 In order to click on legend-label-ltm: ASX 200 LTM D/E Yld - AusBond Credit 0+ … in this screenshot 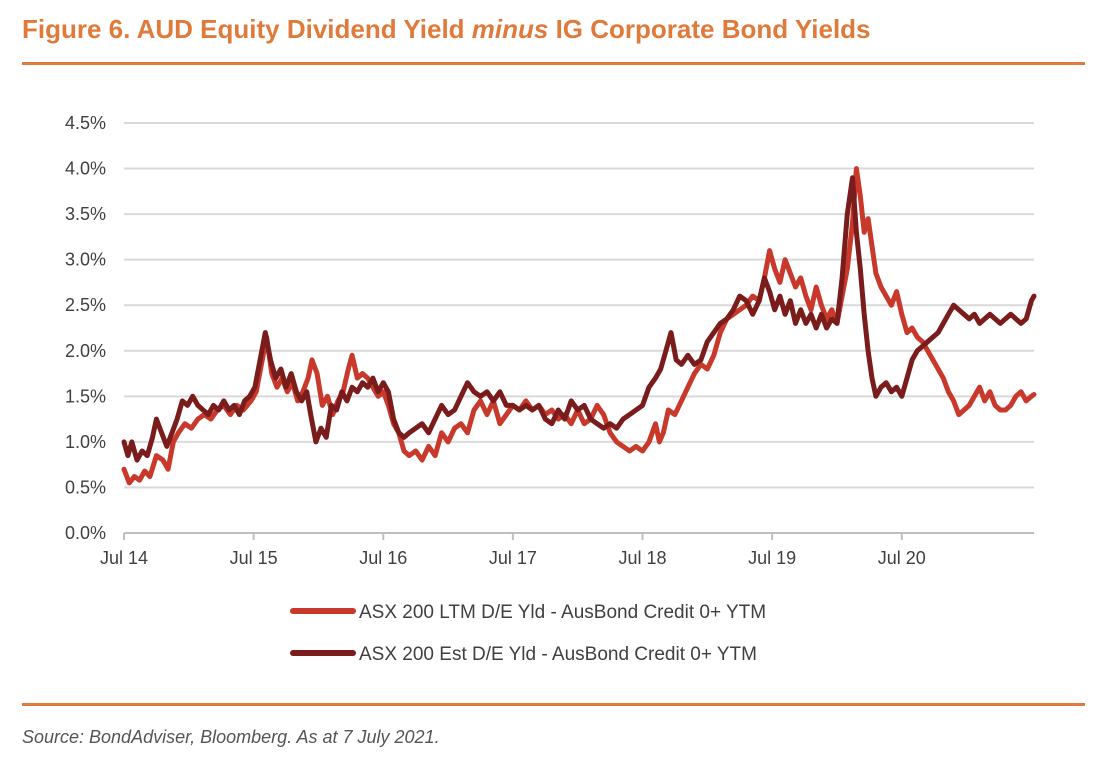, I will do `click(562, 612)`.